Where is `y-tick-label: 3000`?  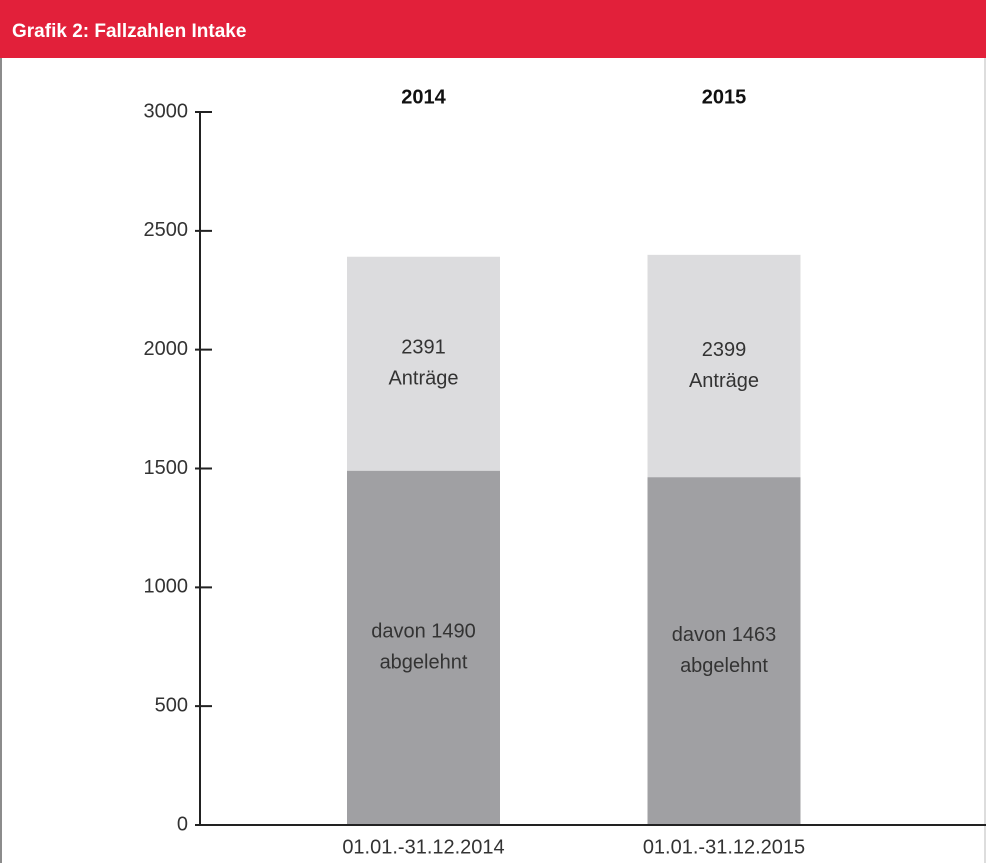 y-tick-label: 3000 is located at coordinates (166, 111).